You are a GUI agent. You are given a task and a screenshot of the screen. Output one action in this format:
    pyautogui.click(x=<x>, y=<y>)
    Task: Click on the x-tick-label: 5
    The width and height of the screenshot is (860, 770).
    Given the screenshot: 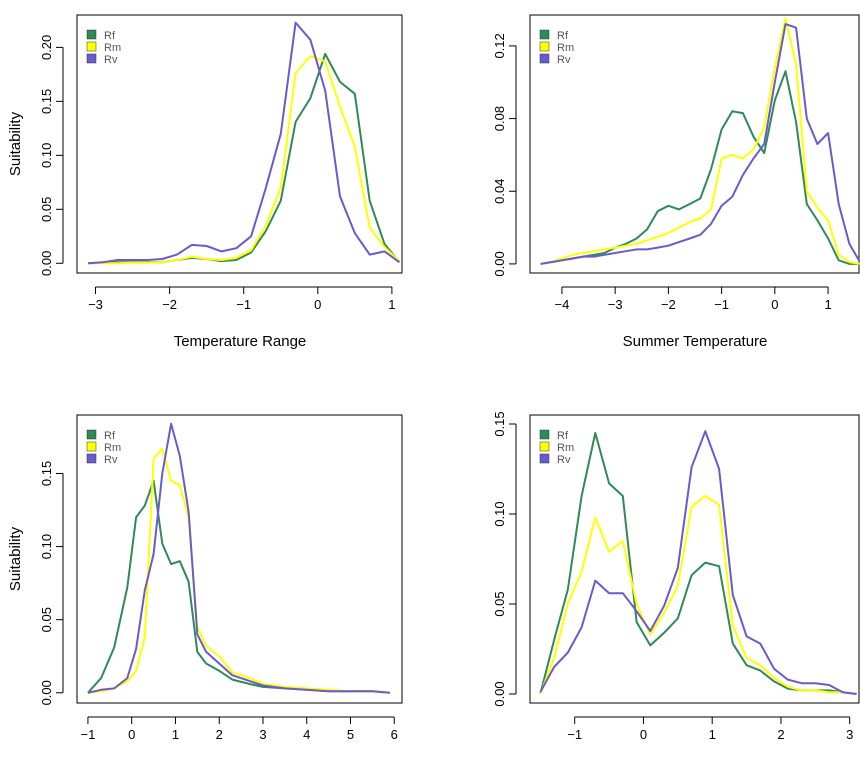 What is the action you would take?
    pyautogui.click(x=350, y=734)
    